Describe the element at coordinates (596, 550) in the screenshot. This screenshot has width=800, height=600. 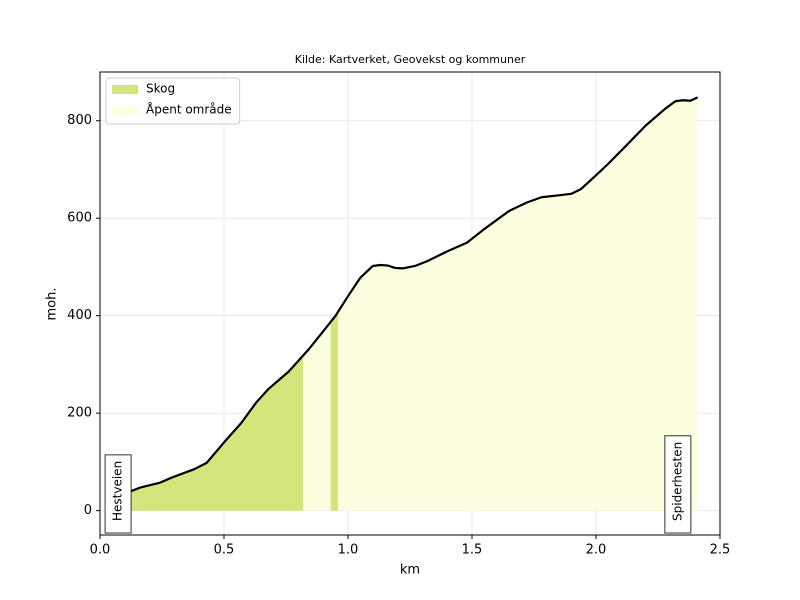
I see `x-tick-label: 2.0` at that location.